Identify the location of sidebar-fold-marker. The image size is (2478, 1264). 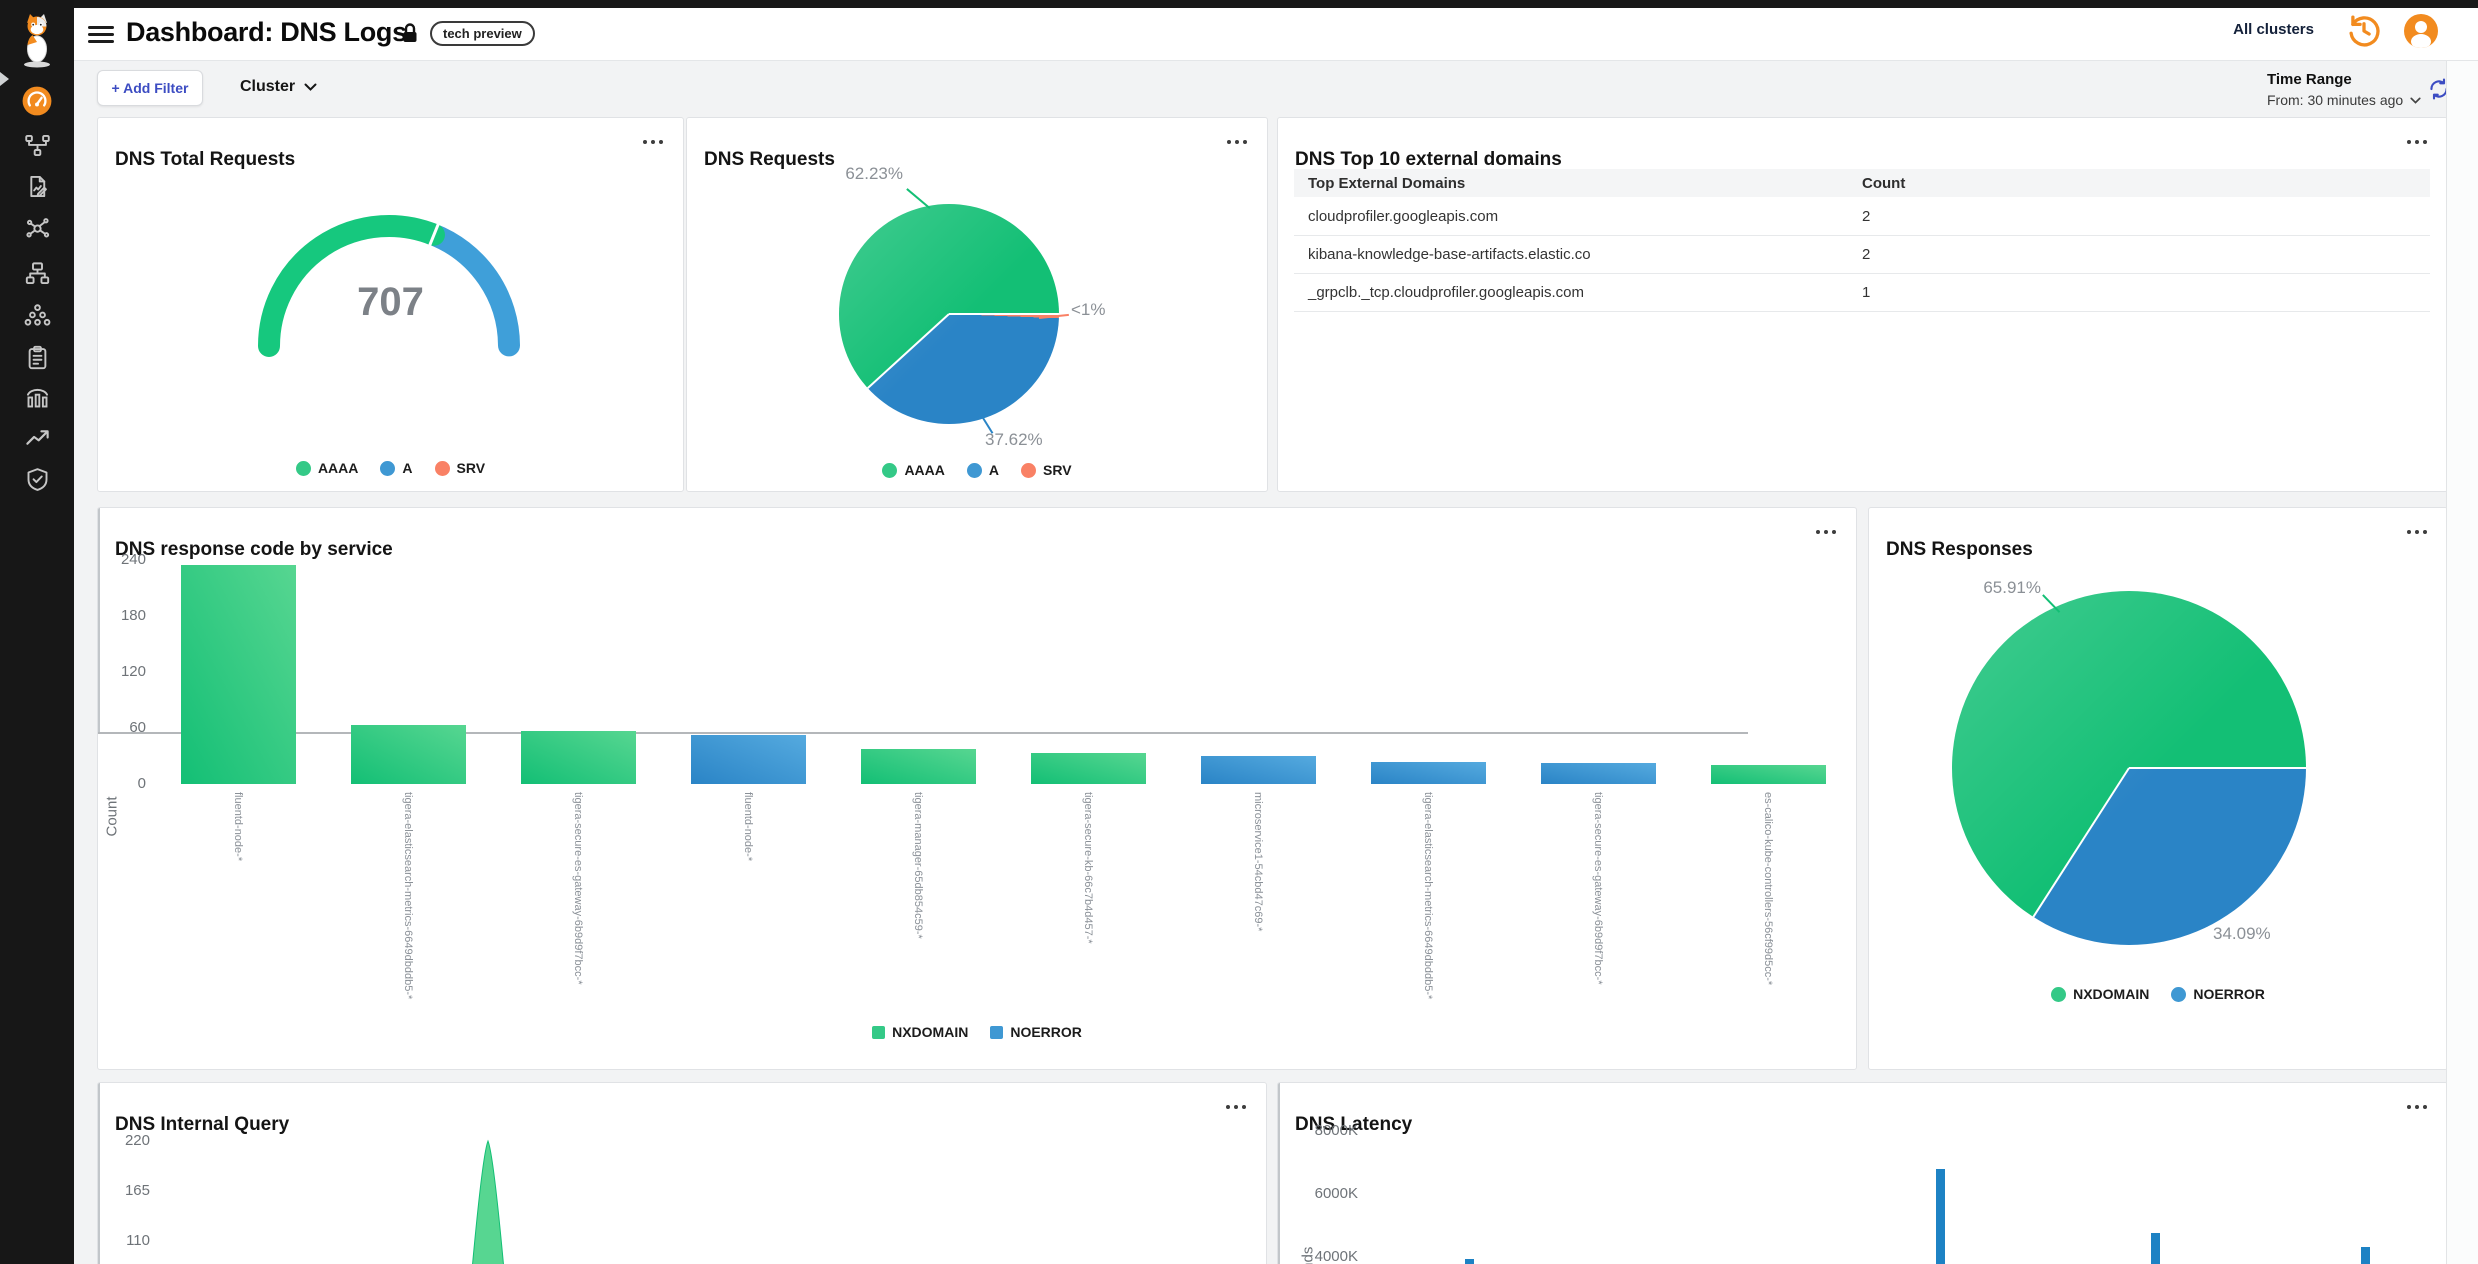
(4, 79).